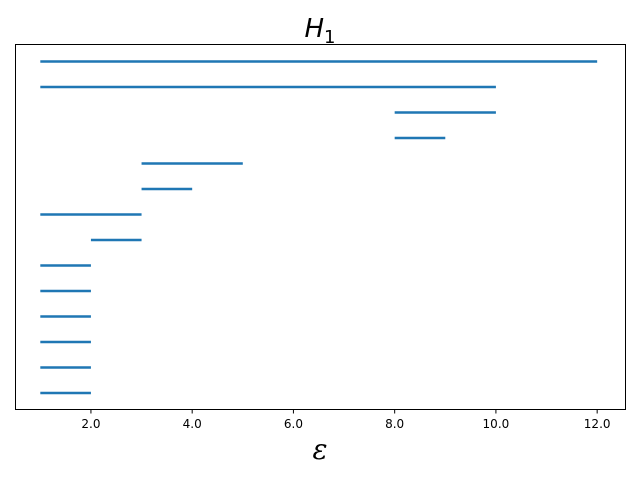 This screenshot has width=640, height=480. Describe the element at coordinates (597, 424) in the screenshot. I see `x-tick-label: 12.0` at that location.